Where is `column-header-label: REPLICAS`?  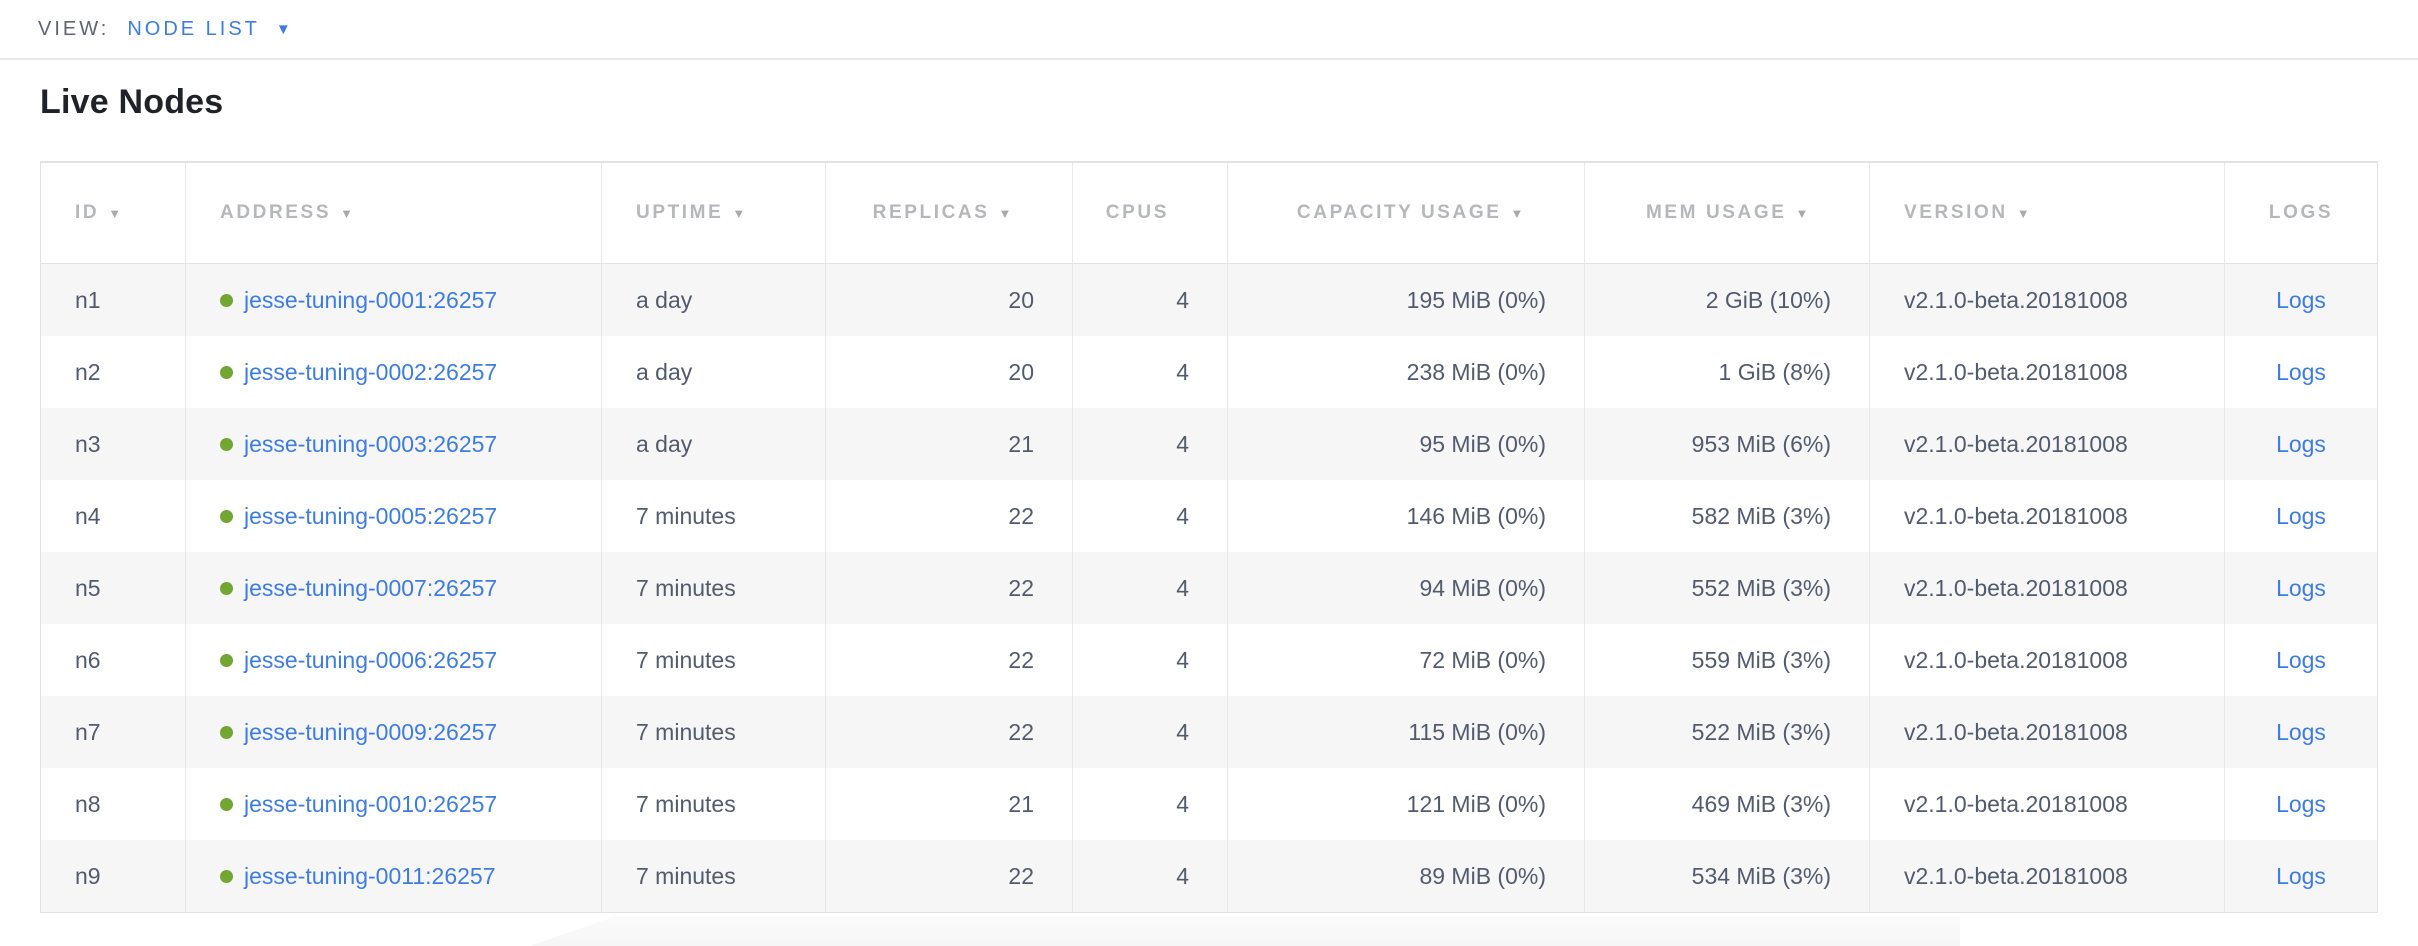
column-header-label: REPLICAS is located at coordinates (931, 212).